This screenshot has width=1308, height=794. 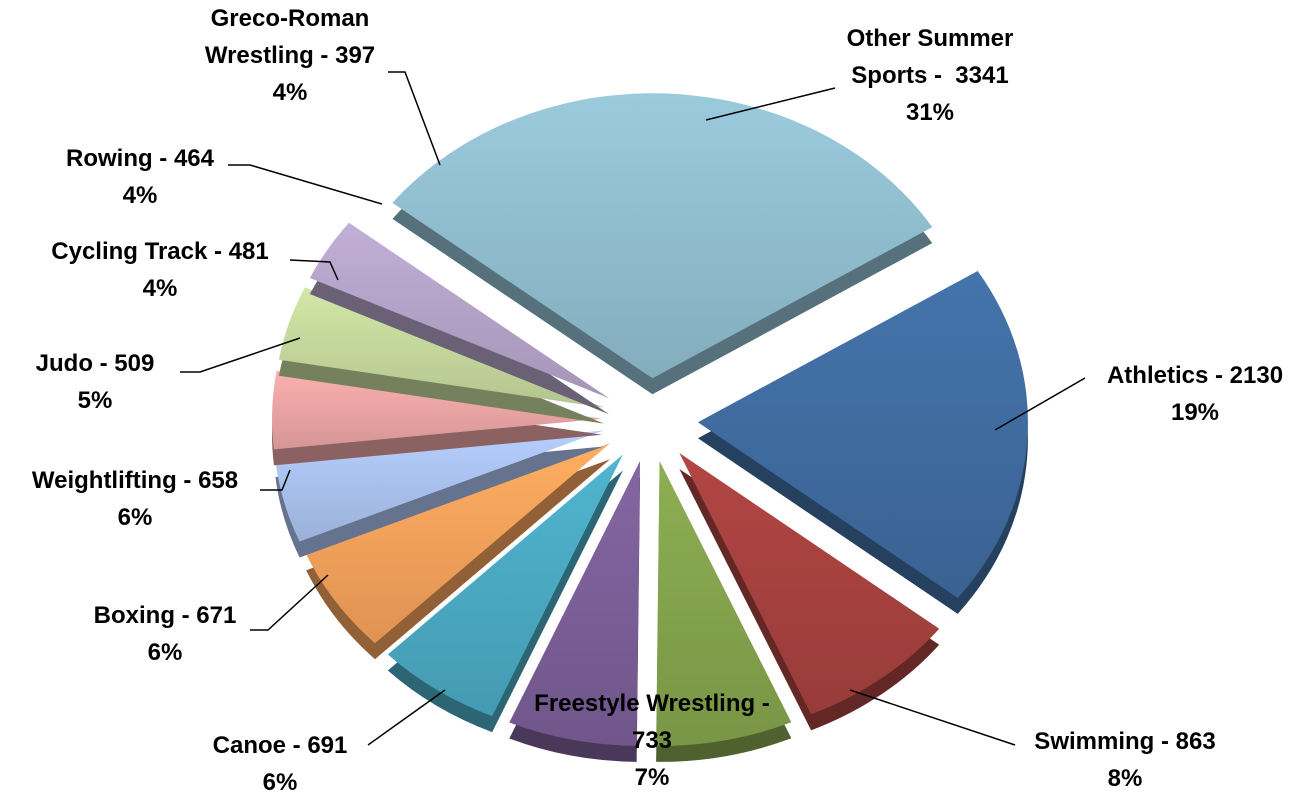 What do you see at coordinates (135, 499) in the screenshot?
I see `data-label: Weightlifting - 658 6%` at bounding box center [135, 499].